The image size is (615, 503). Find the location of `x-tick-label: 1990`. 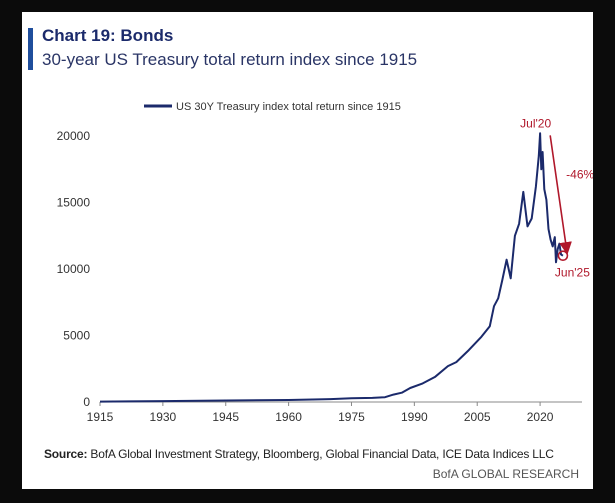

x-tick-label: 1990 is located at coordinates (414, 417).